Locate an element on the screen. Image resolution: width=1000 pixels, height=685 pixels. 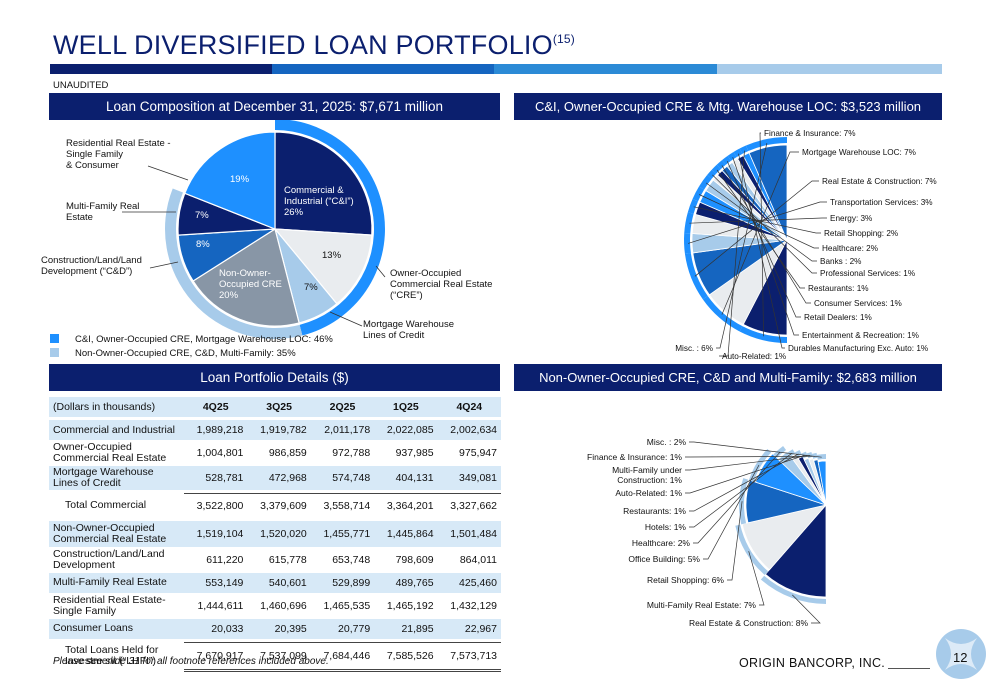
table-cell: 7,585,526 is located at coordinates (406, 656).